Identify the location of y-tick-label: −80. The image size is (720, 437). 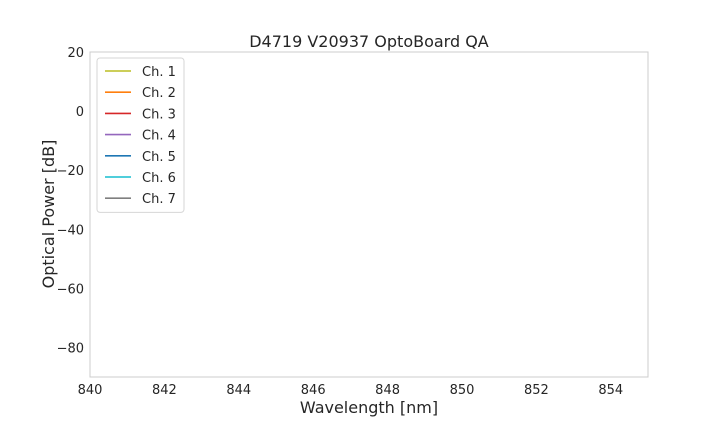
(70, 348).